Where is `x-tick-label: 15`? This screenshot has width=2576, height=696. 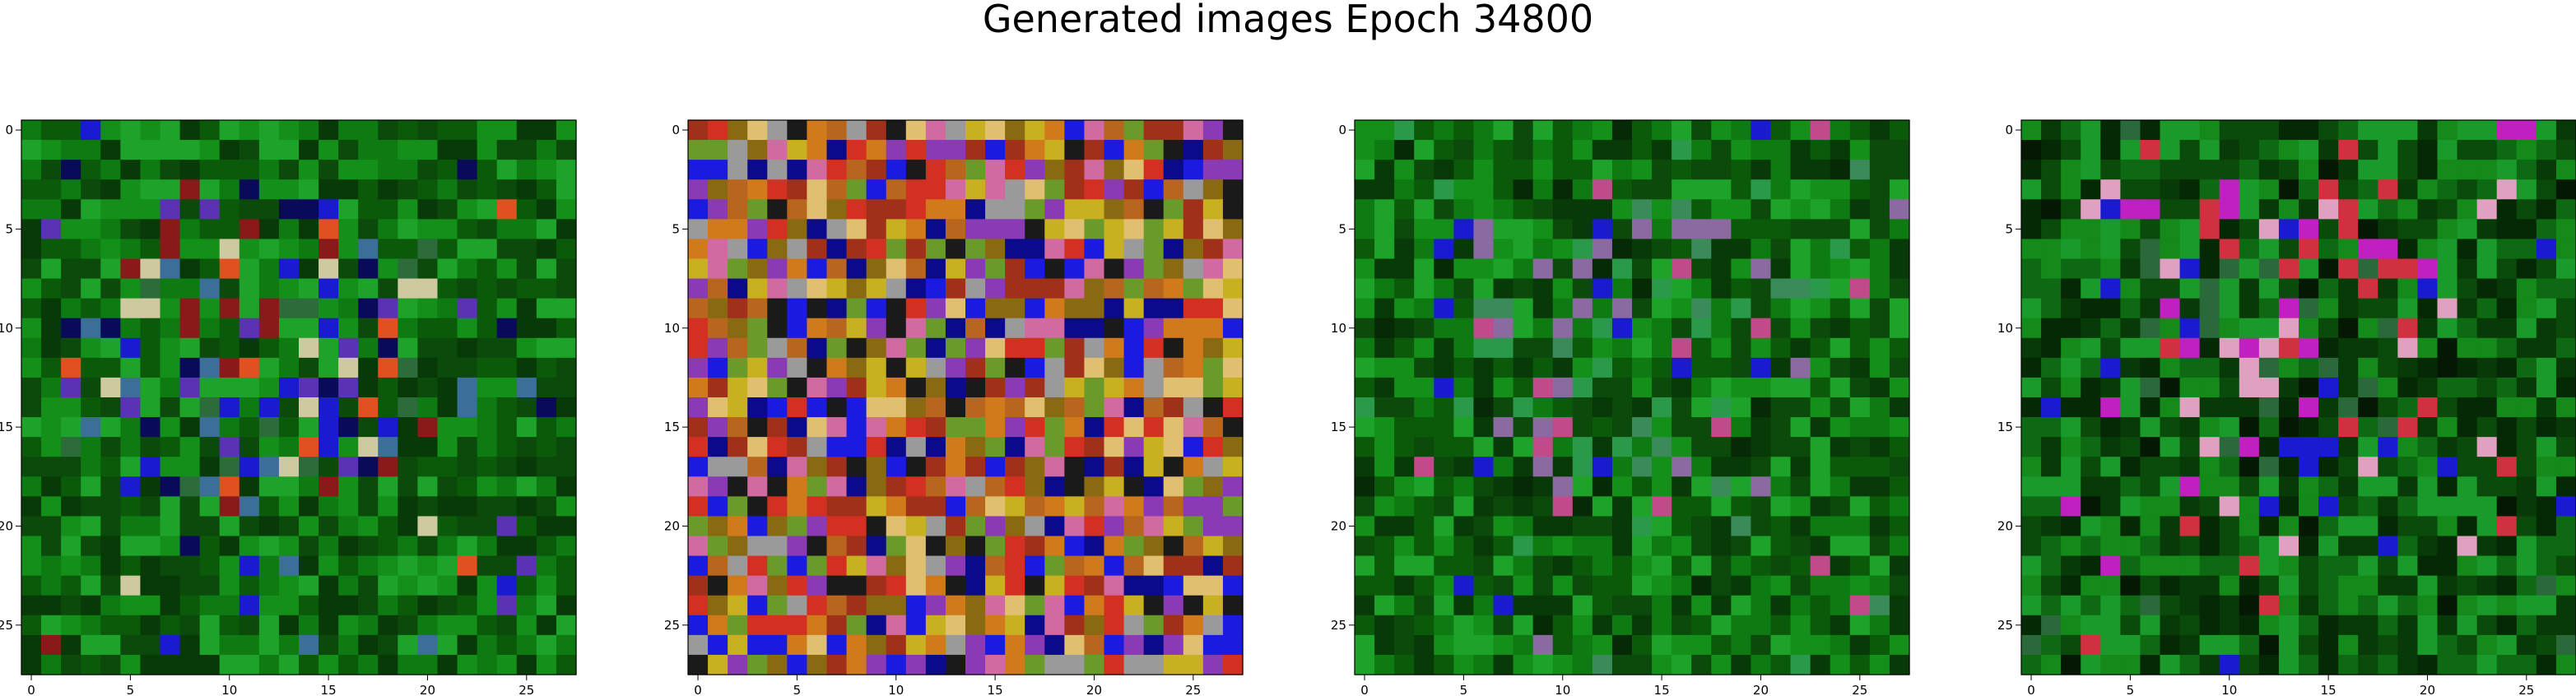
x-tick-label: 15 is located at coordinates (995, 689).